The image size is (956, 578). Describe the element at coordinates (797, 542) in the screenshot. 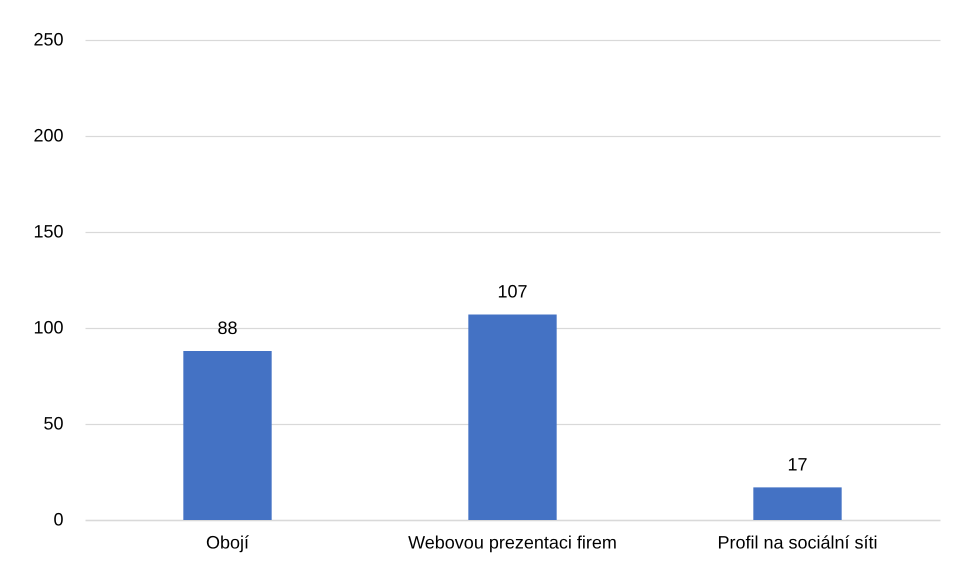

I see `x-tick-label: Profil na sociální síti` at that location.